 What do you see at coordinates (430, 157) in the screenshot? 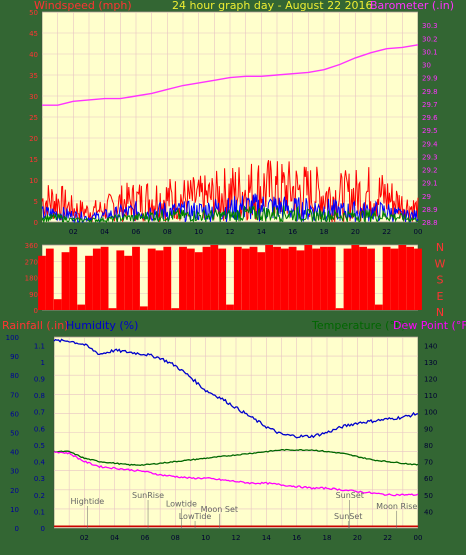
I see `barometer-tick-label: 29.3` at bounding box center [430, 157].